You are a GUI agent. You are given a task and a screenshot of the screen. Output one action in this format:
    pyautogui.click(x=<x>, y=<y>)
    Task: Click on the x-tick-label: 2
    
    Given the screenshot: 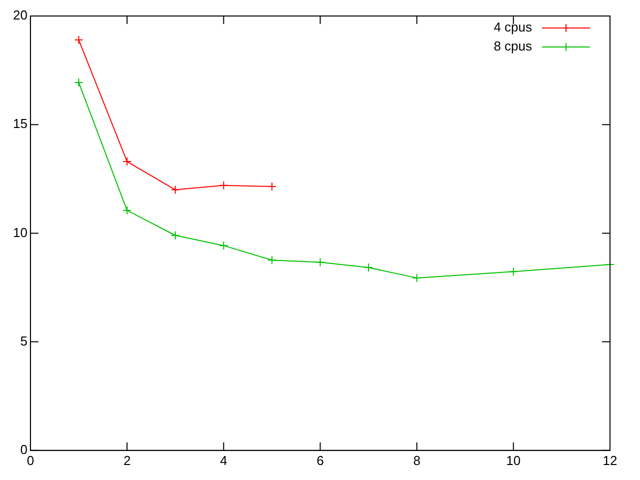 What is the action you would take?
    pyautogui.click(x=127, y=460)
    